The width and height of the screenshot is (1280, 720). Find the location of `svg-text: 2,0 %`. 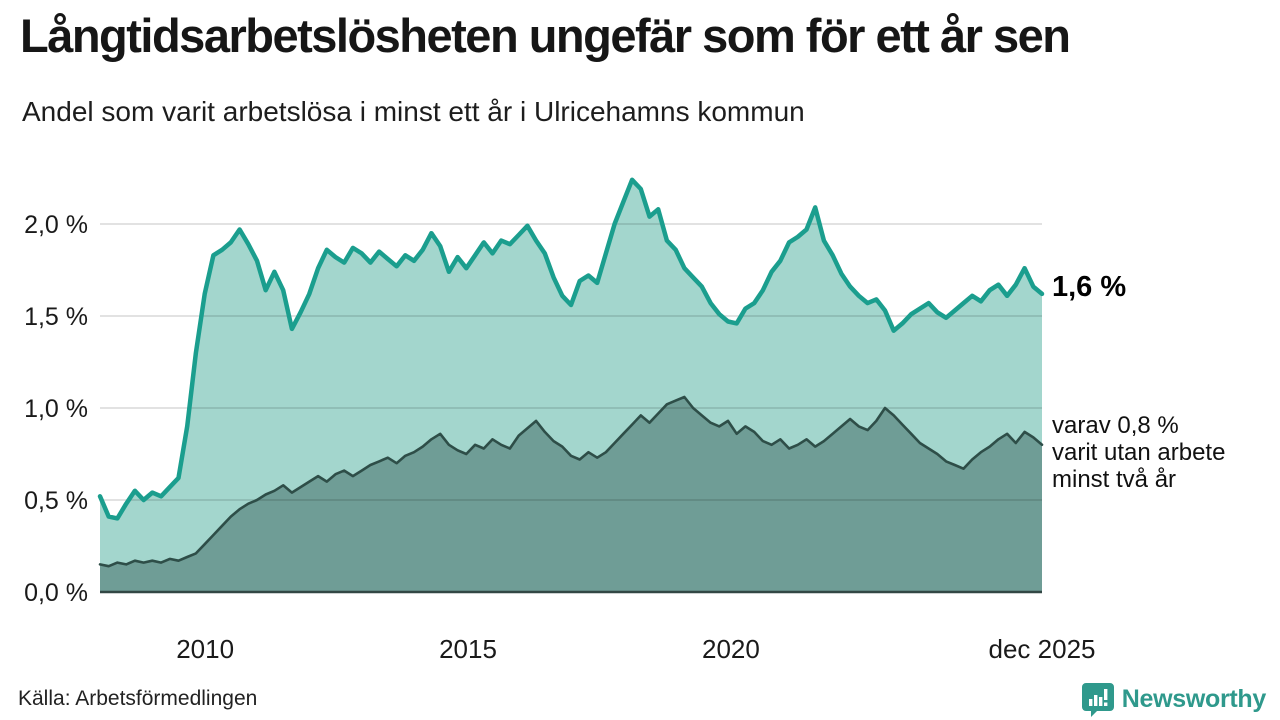

svg-text: 2,0 % is located at coordinates (56, 225).